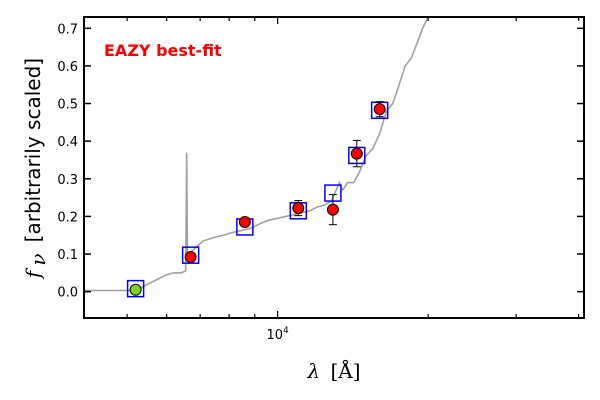 The width and height of the screenshot is (600, 400). Describe the element at coordinates (163, 50) in the screenshot. I see `chart-annotation: EAZY best-fit` at that location.